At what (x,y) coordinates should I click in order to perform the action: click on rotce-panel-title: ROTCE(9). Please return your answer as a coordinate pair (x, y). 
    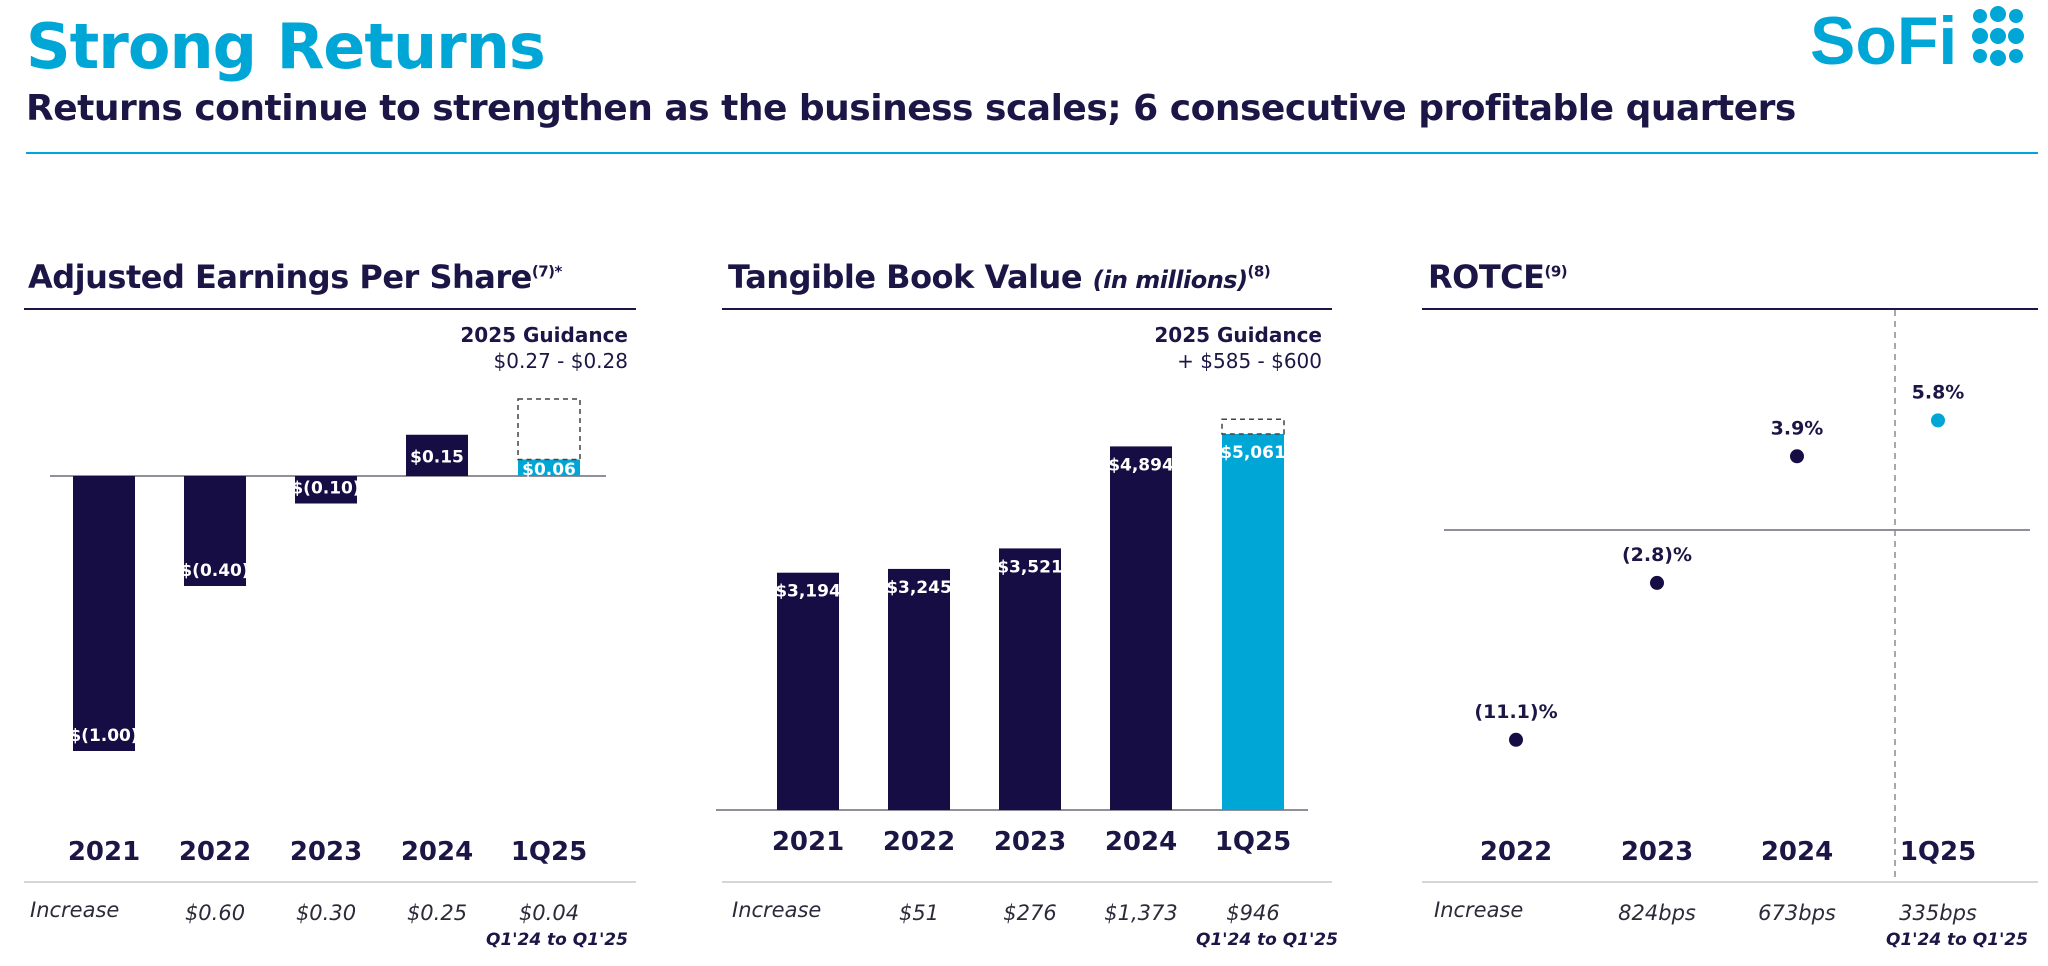
    Looking at the image, I should click on (1498, 277).